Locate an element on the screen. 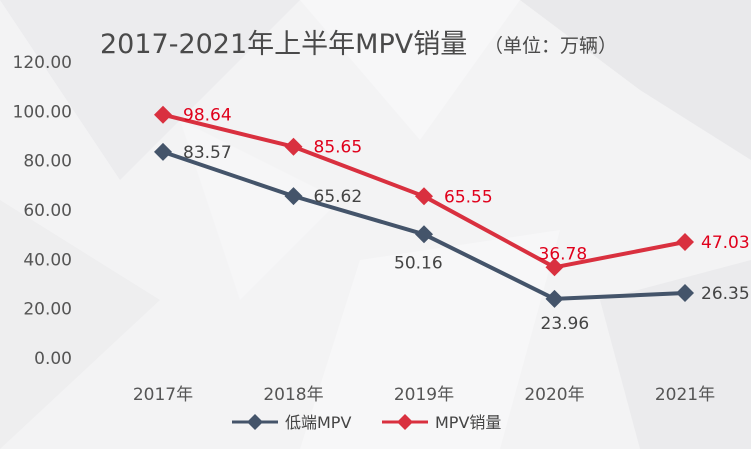 This screenshot has height=449, width=751. legend-label-mpv-sales: MPV销量 is located at coordinates (468, 422).